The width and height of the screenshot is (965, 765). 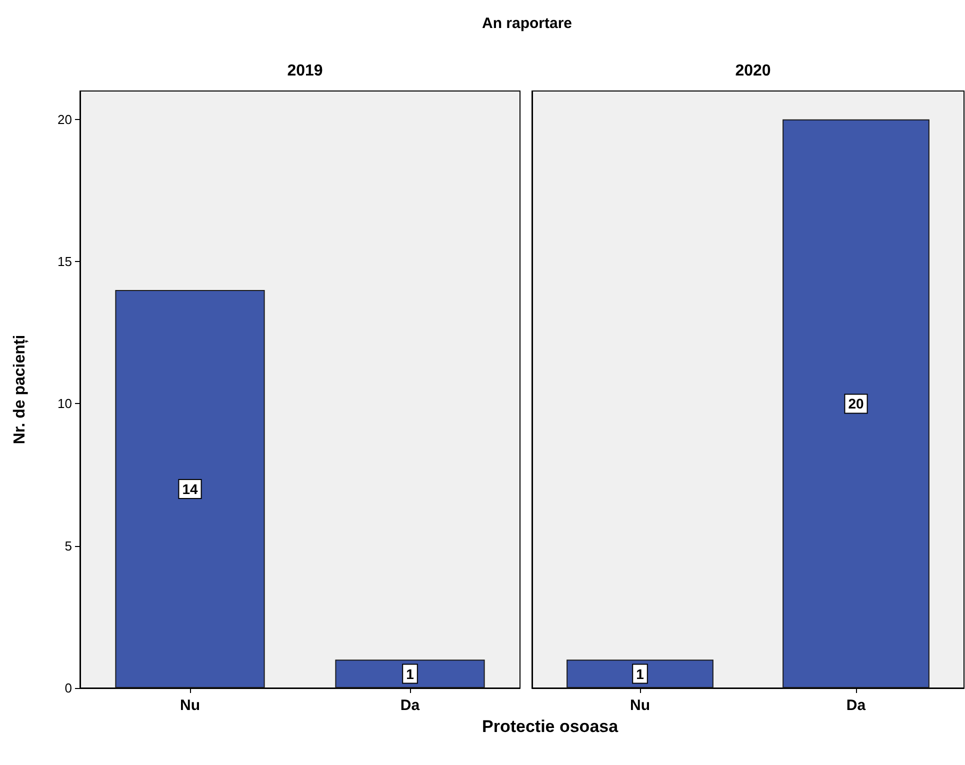 I want to click on data-label: 14, so click(x=190, y=489).